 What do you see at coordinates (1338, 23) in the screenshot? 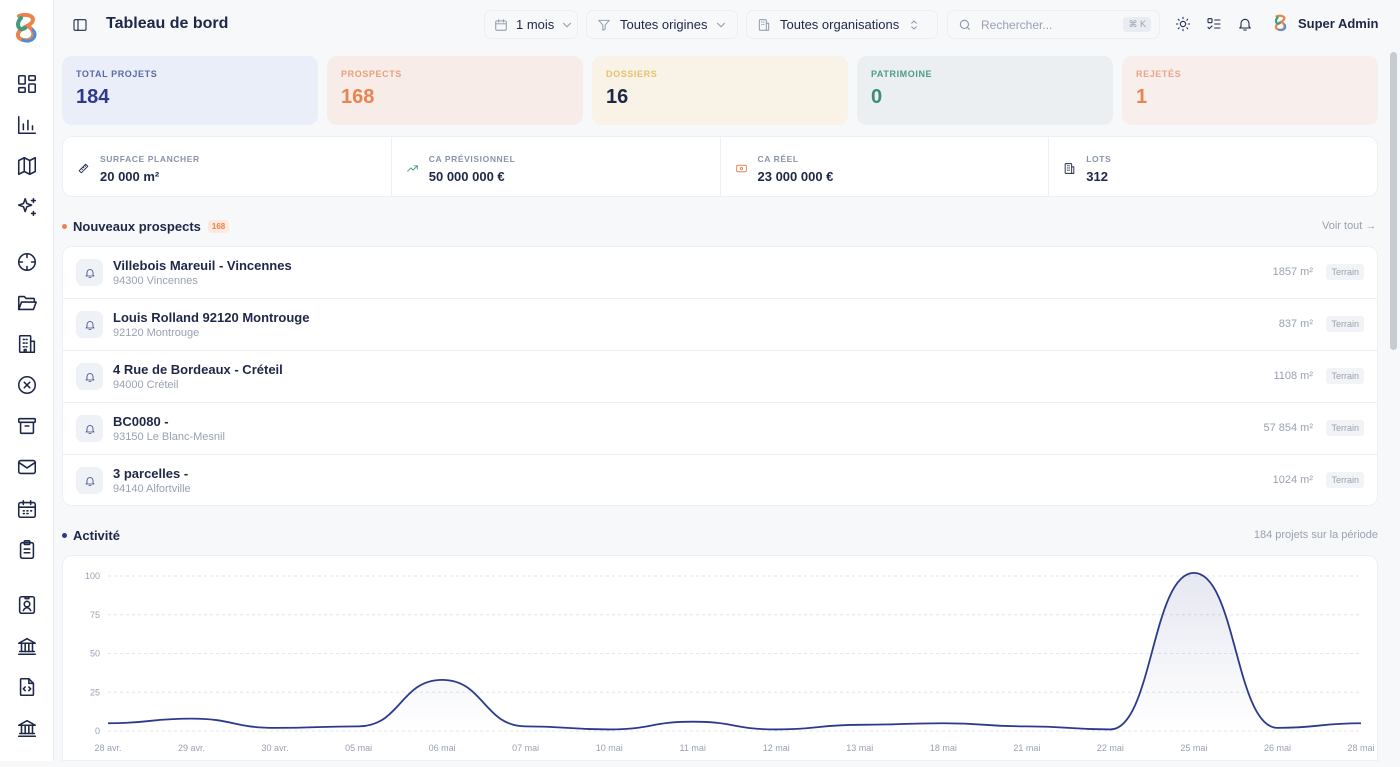
I see `user-name: Super Admin` at bounding box center [1338, 23].